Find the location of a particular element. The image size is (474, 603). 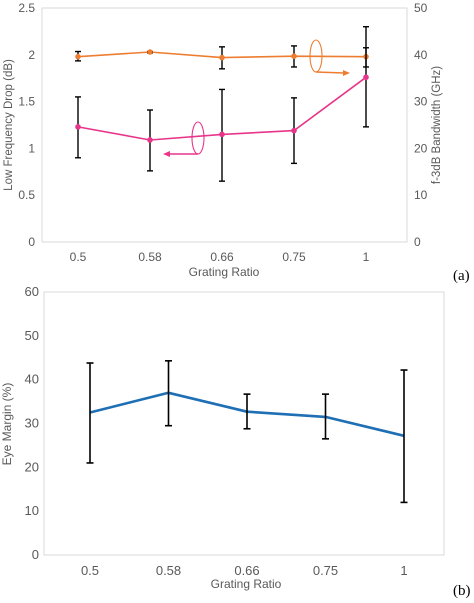

left-y-tick-label: 2.5 is located at coordinates (26, 8).